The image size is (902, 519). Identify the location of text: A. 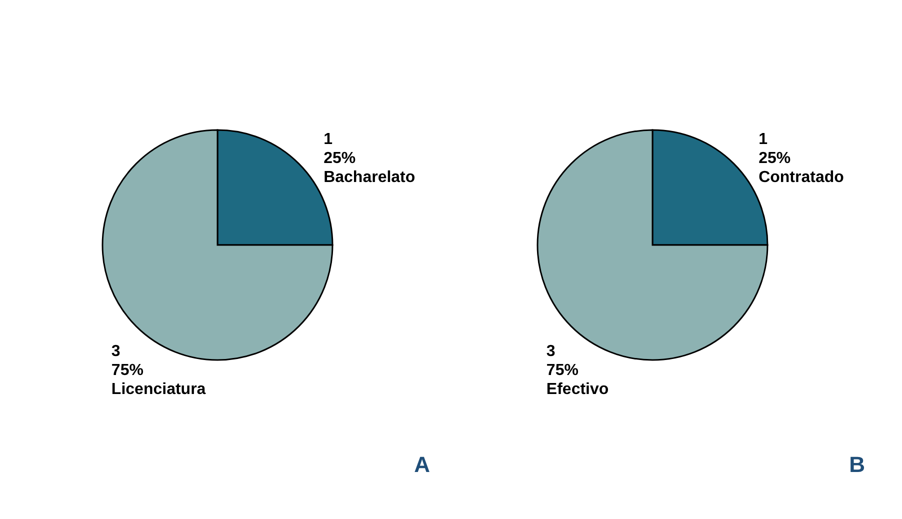
(422, 464).